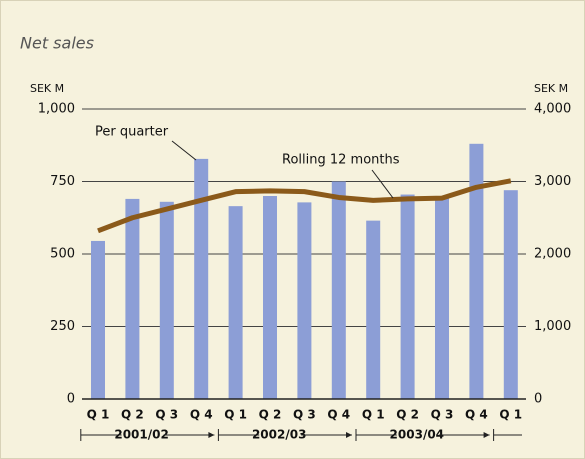  Describe the element at coordinates (62, 326) in the screenshot. I see `y-tick-label: 250` at that location.